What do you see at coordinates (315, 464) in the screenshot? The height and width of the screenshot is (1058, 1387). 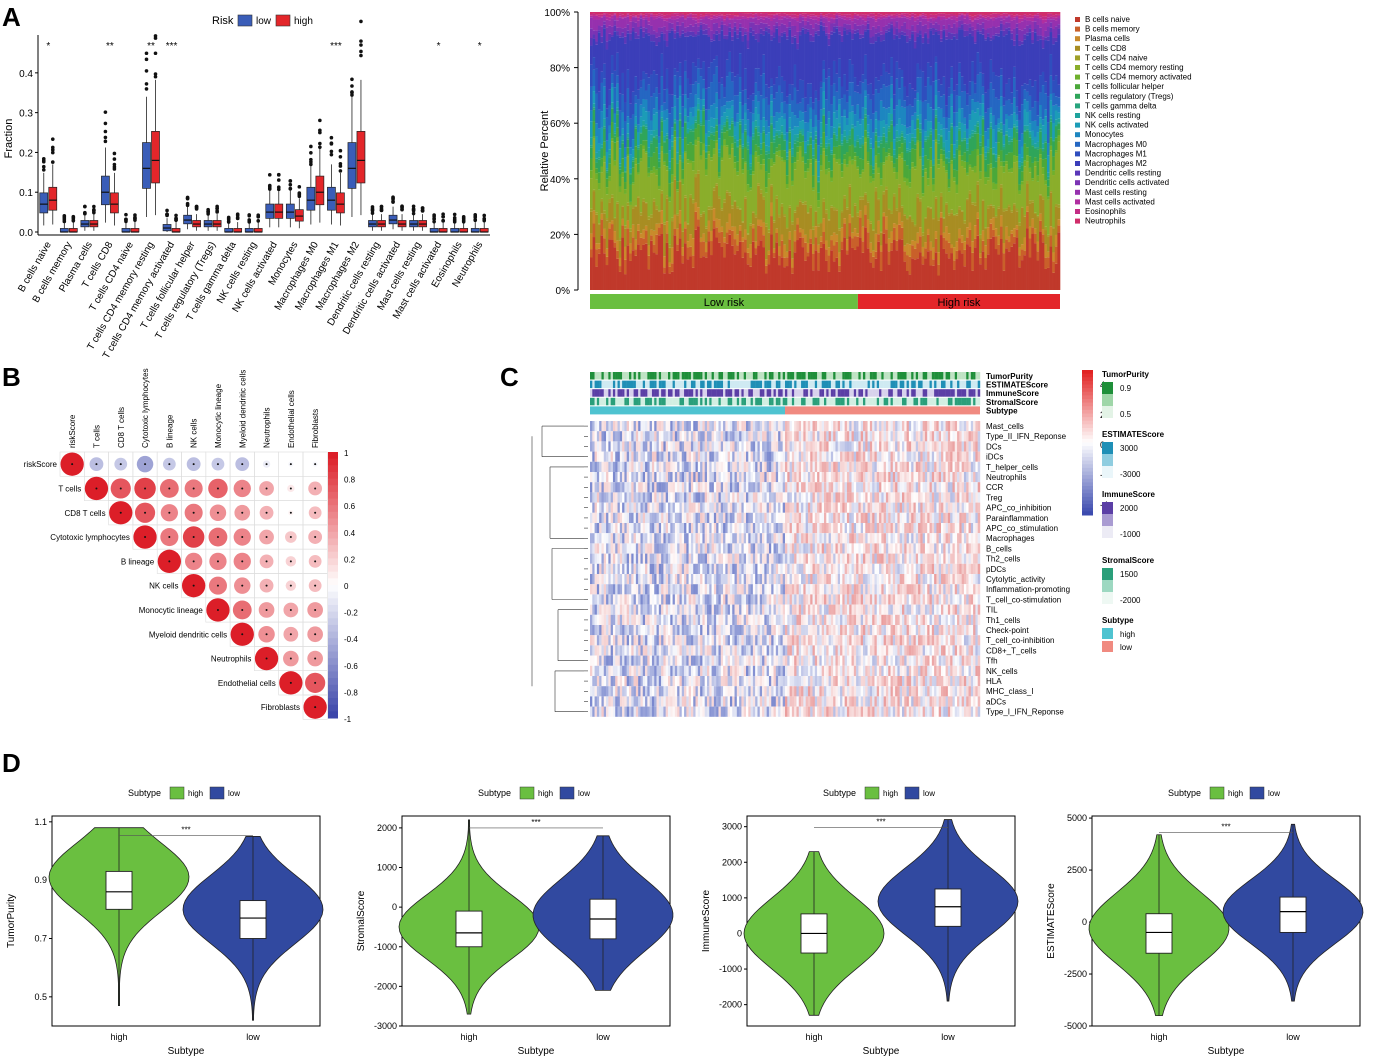 I see `corr-significance-dot` at bounding box center [315, 464].